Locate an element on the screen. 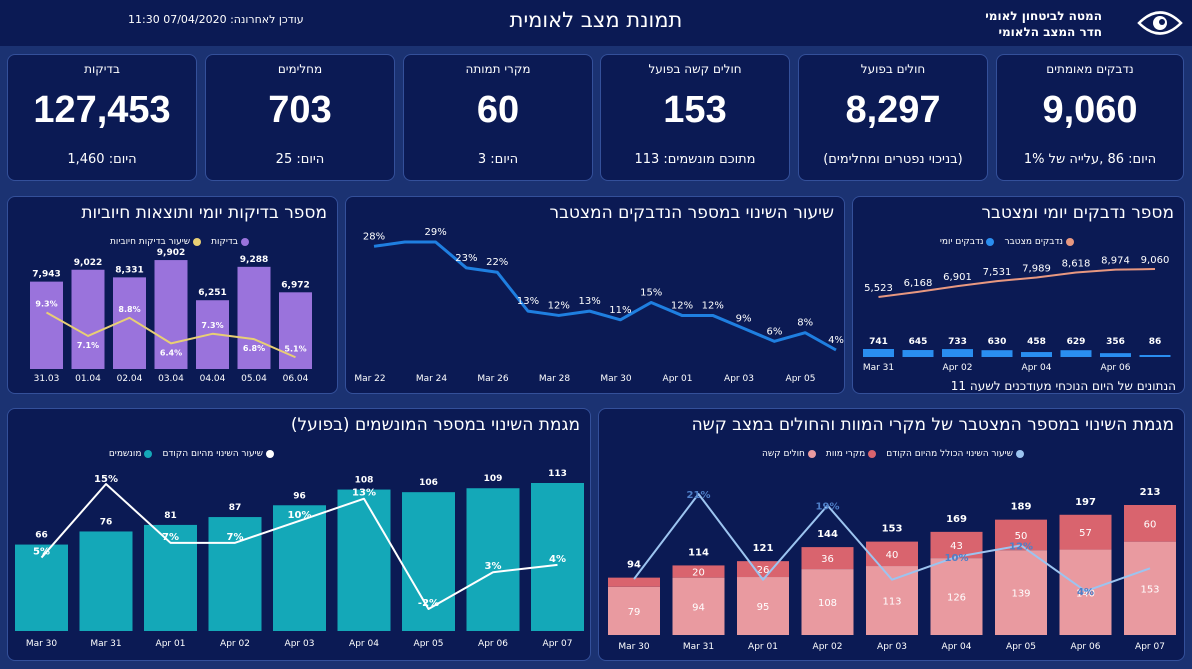  x-tick-label: Apr 06 is located at coordinates (493, 644).